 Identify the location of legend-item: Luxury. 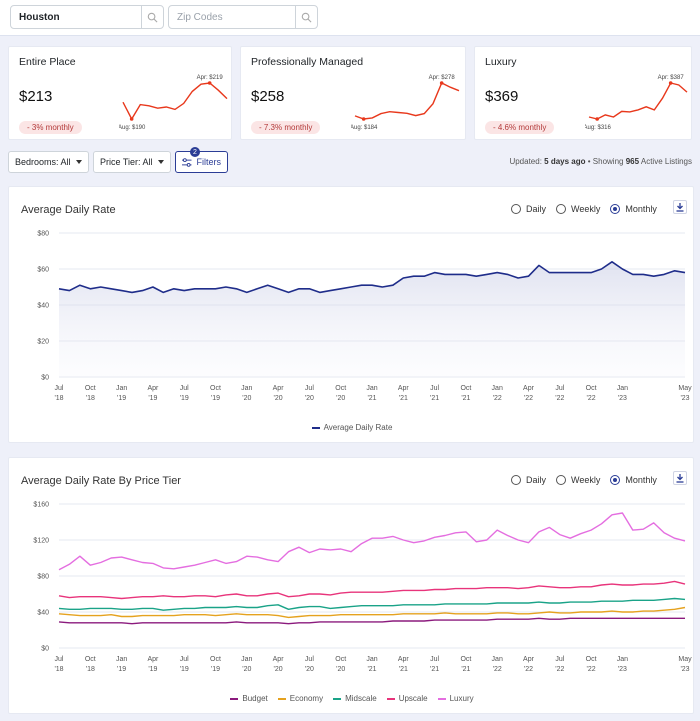
(455, 698).